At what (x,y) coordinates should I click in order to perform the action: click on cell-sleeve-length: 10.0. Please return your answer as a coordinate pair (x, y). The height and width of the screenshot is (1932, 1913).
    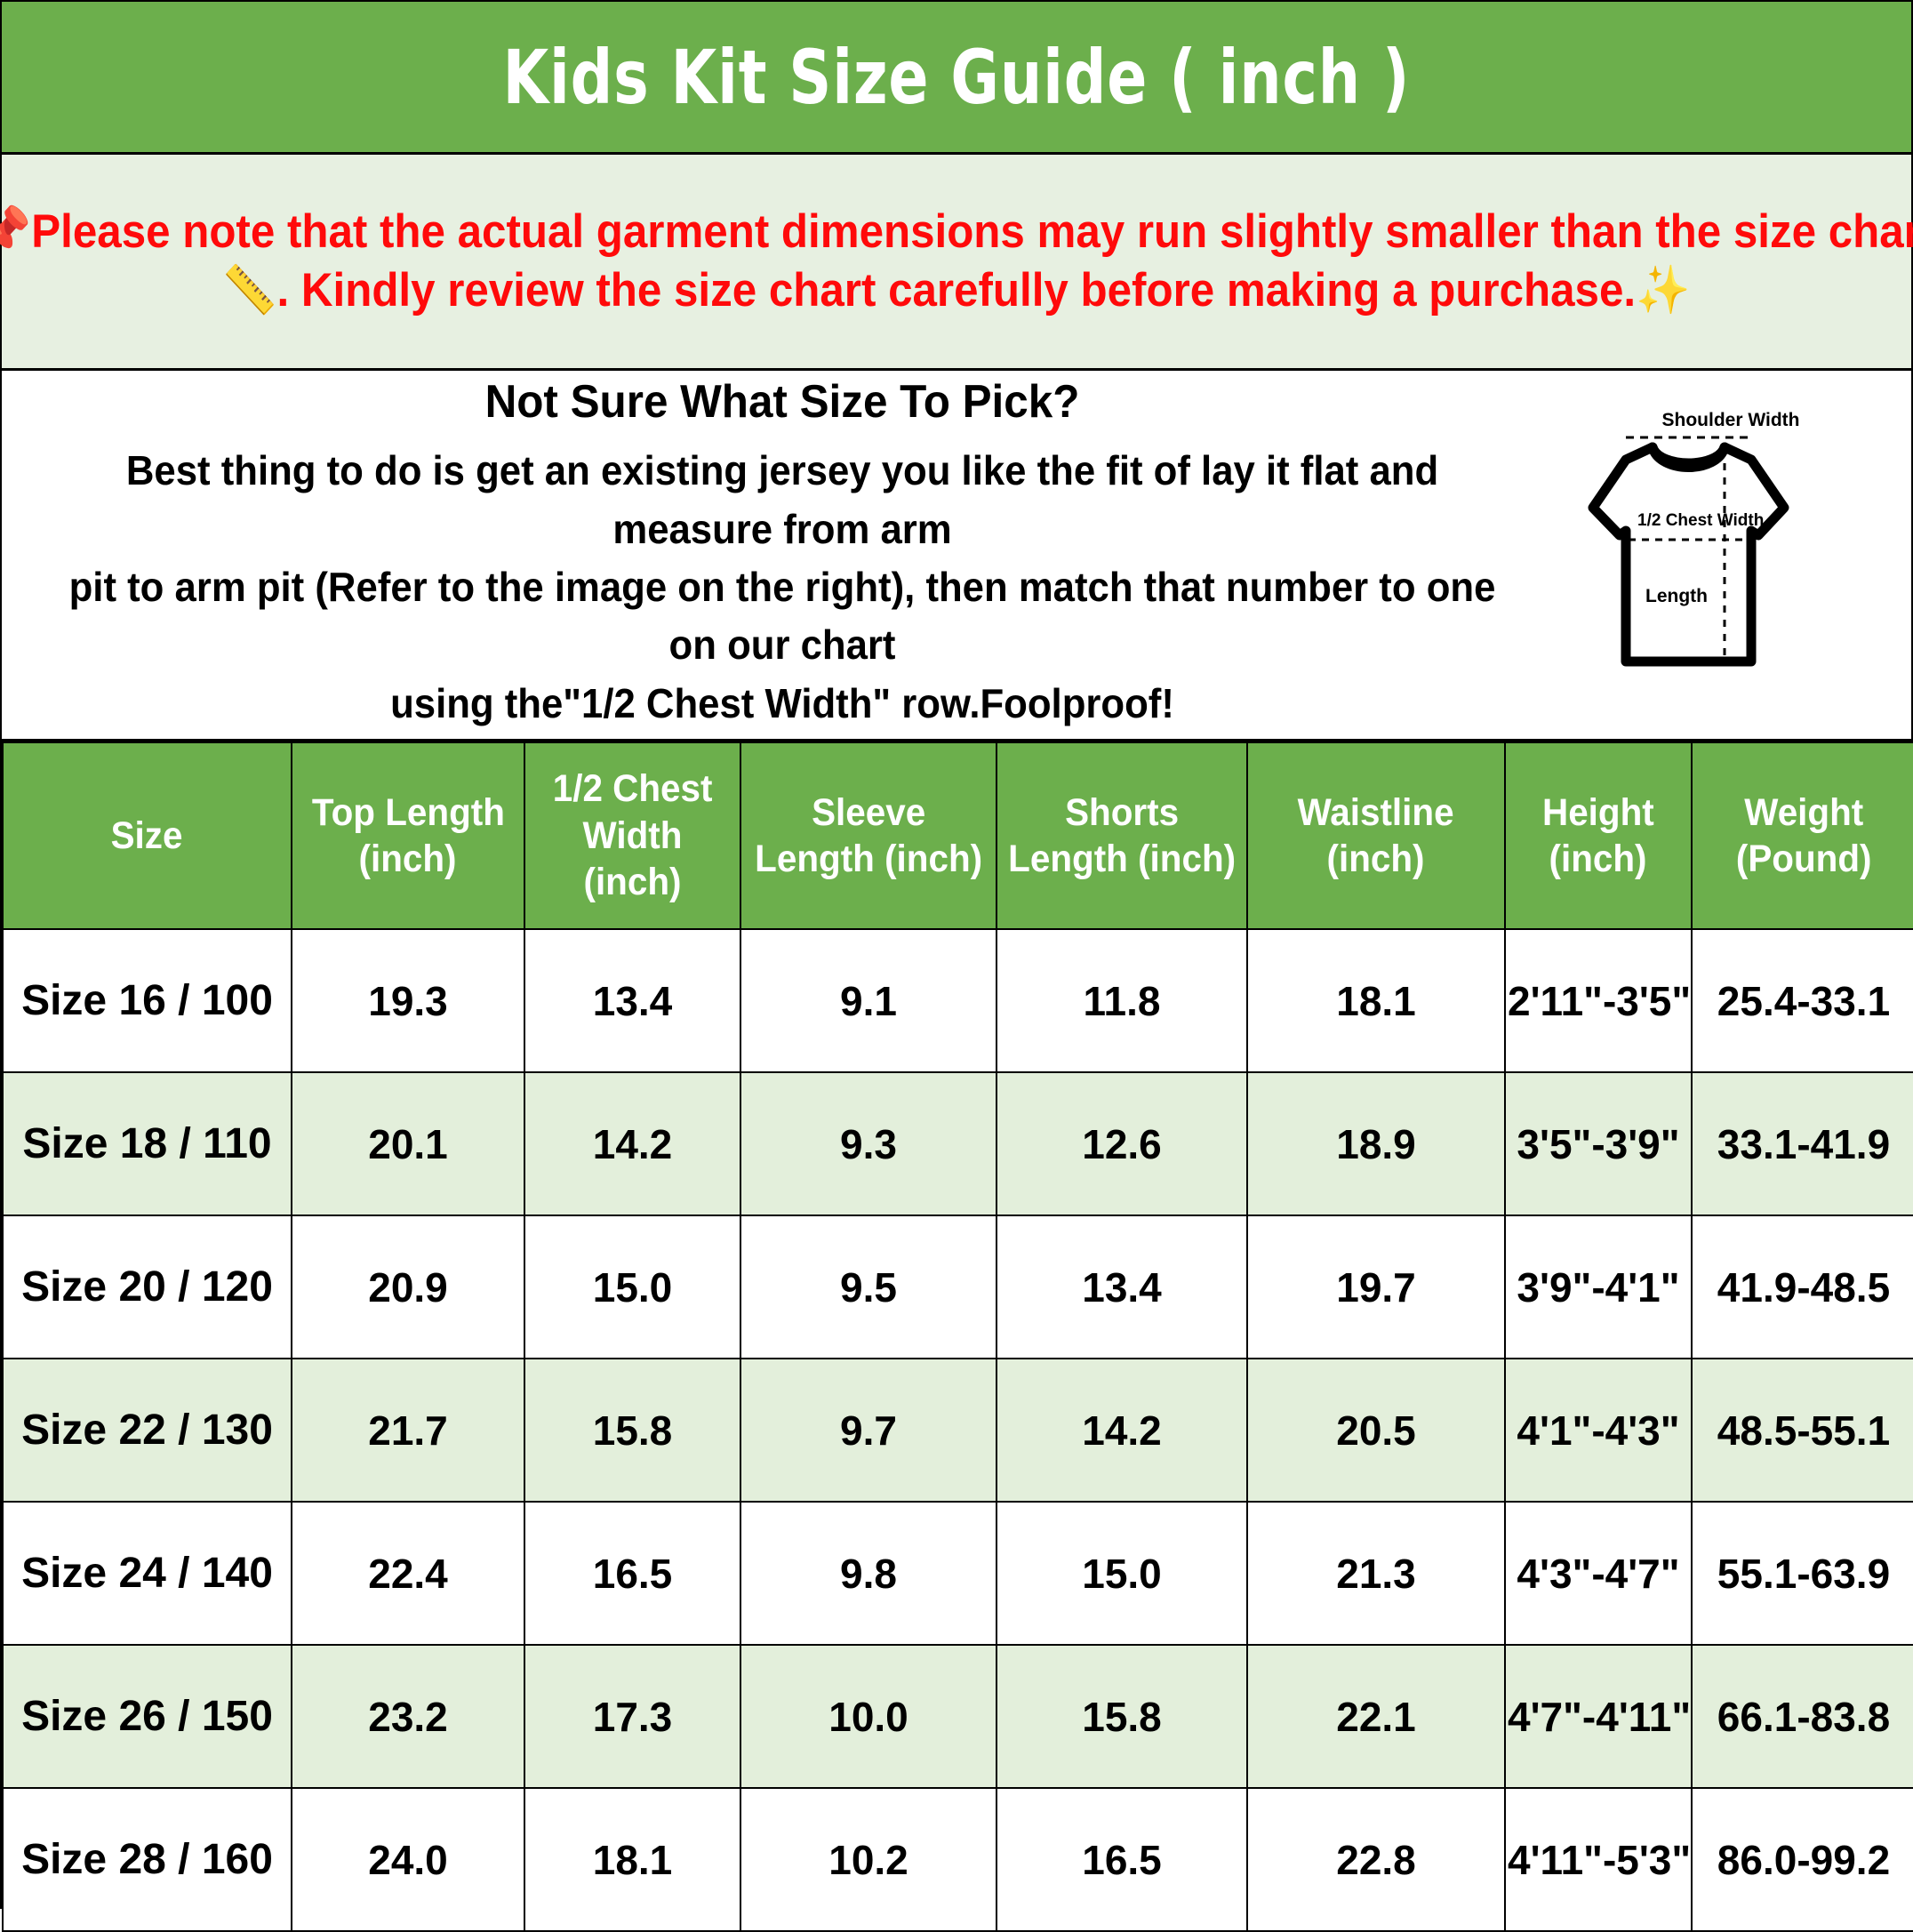
    Looking at the image, I should click on (868, 1717).